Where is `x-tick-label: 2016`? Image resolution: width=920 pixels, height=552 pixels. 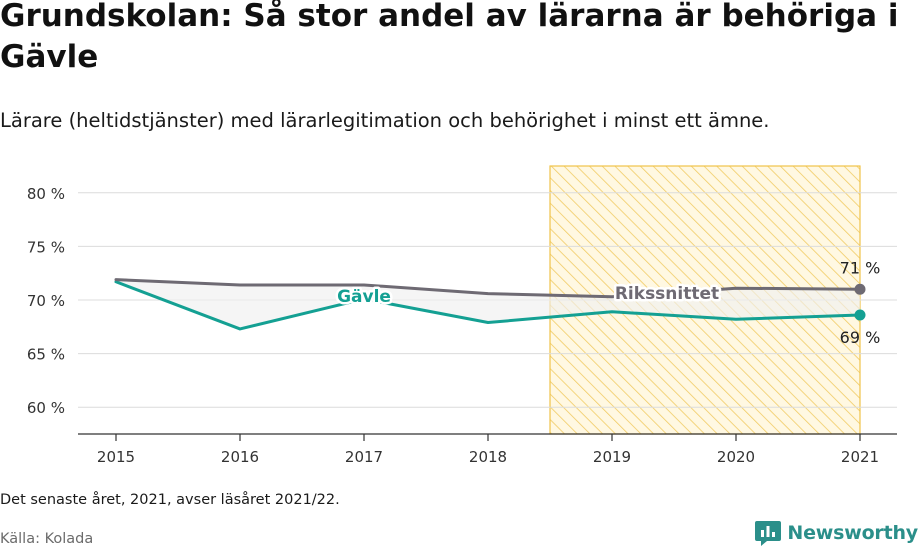 x-tick-label: 2016 is located at coordinates (240, 457).